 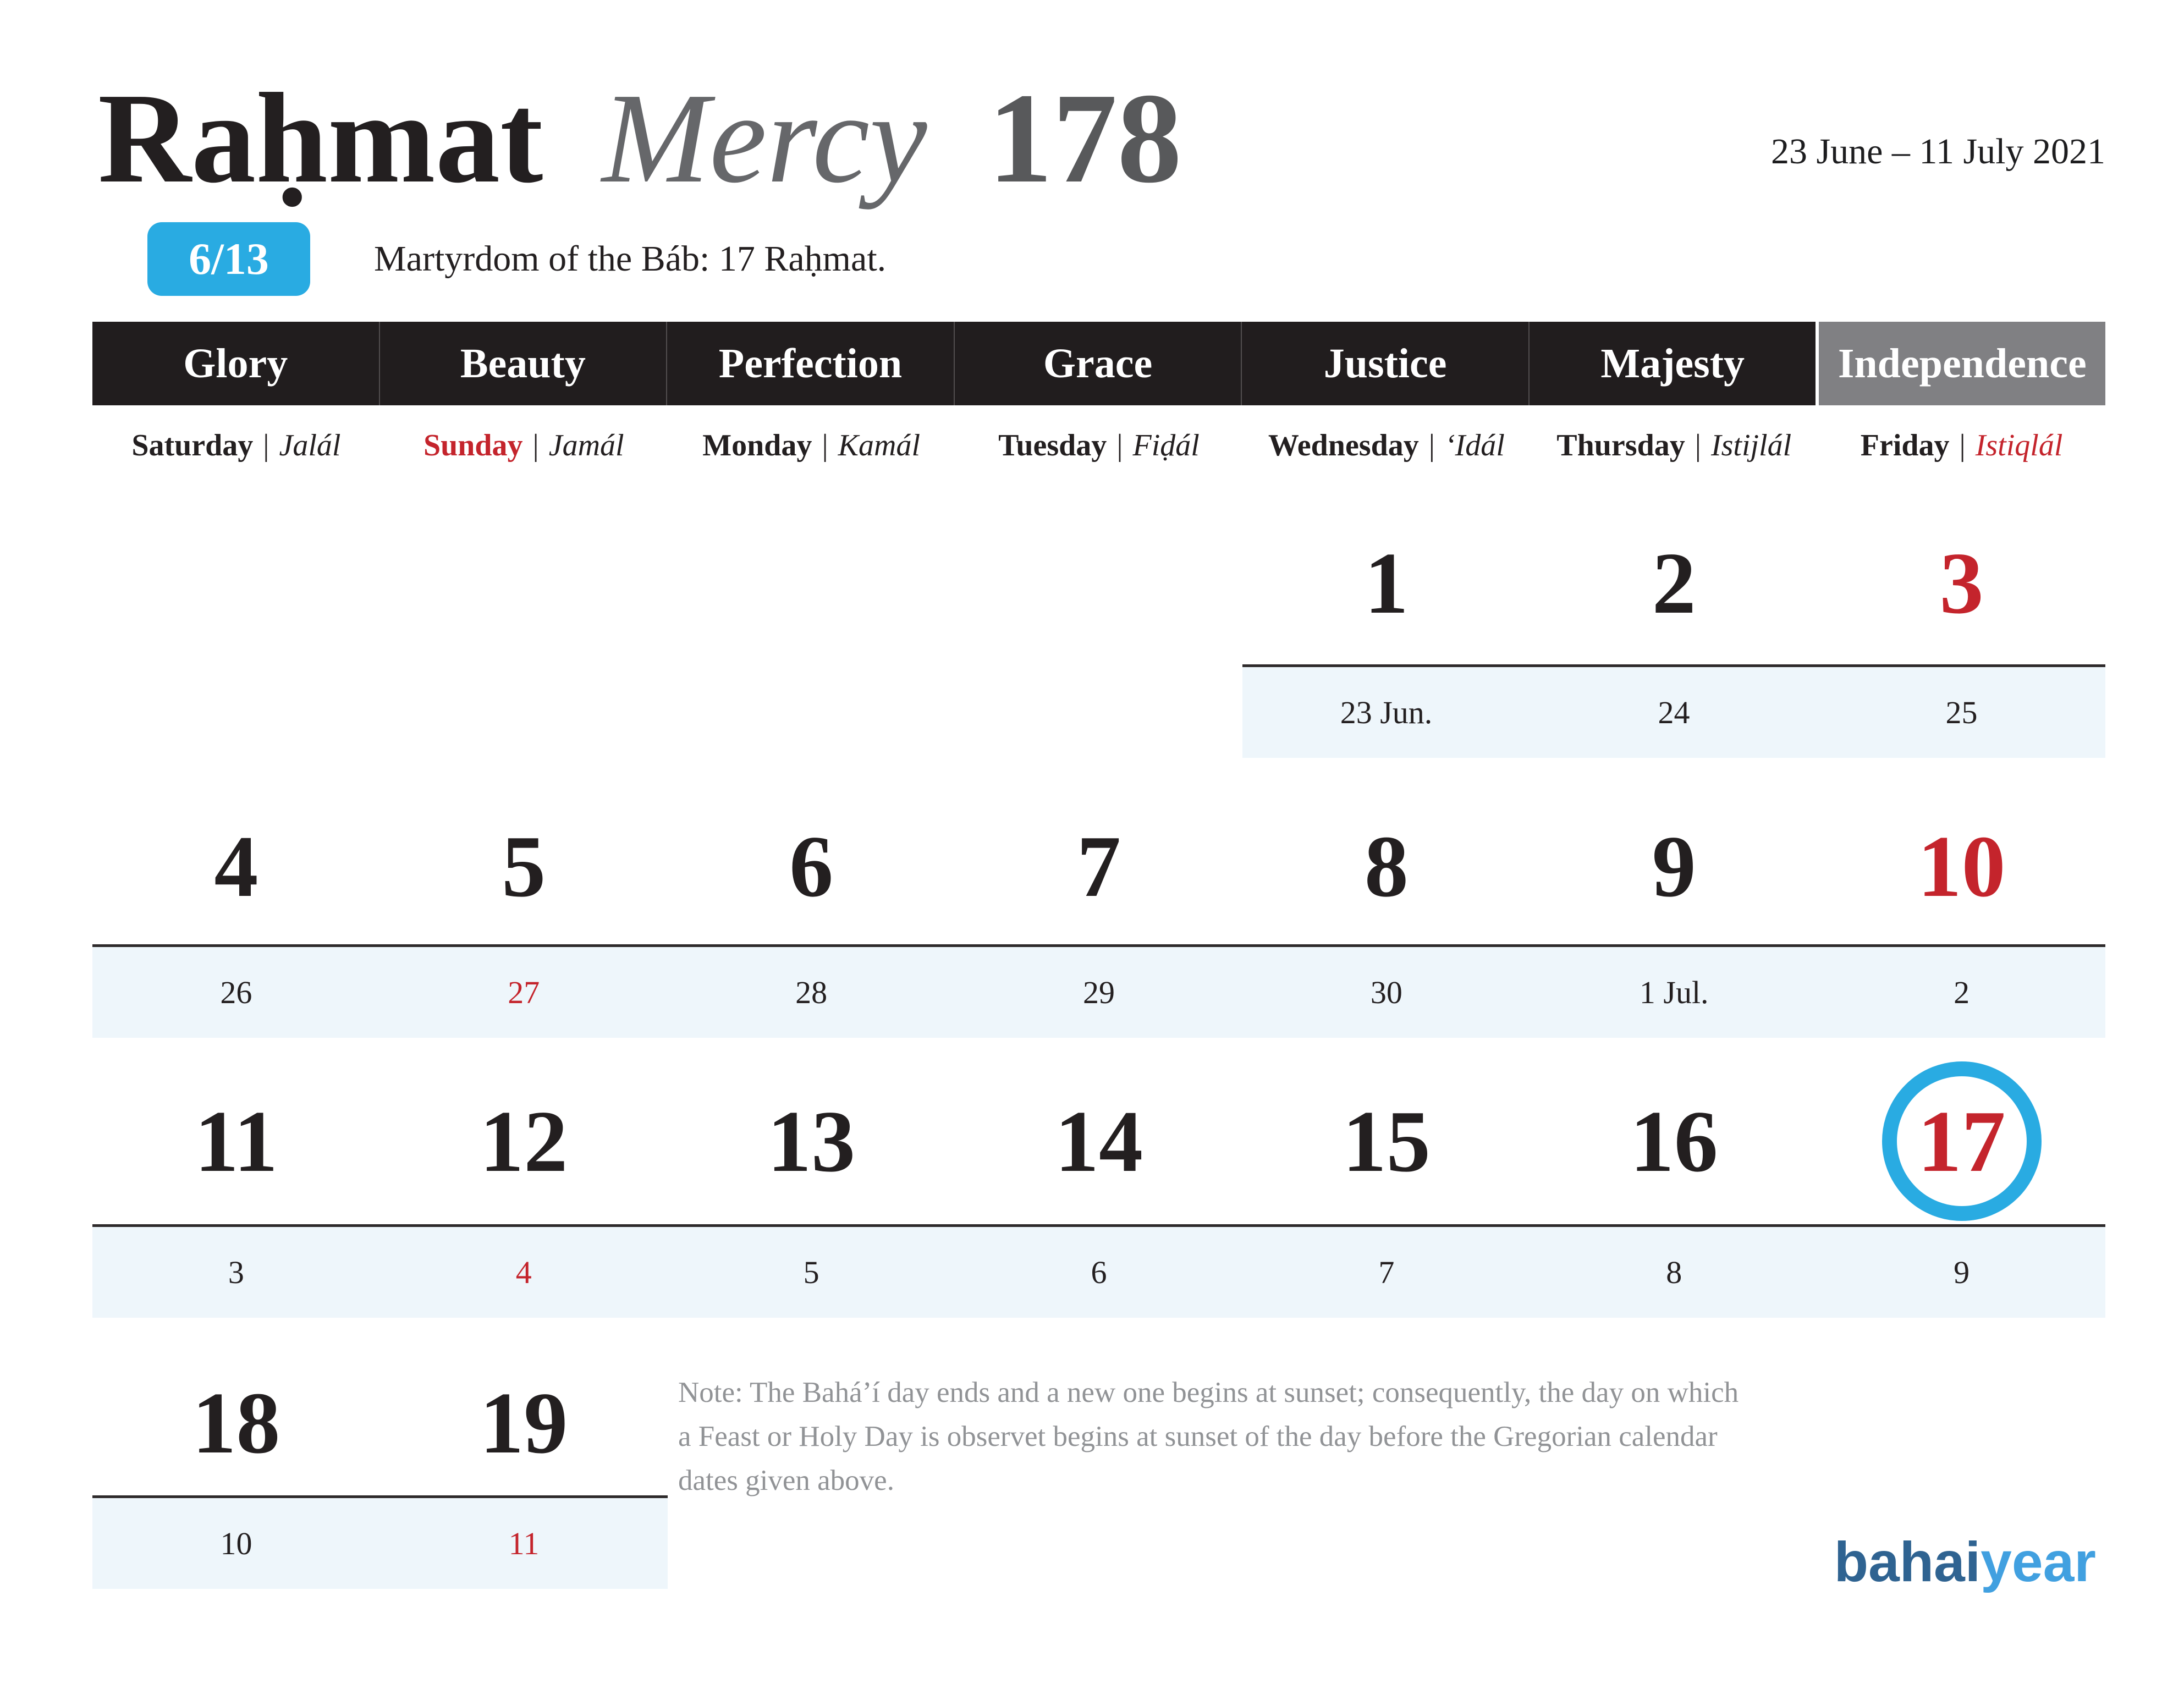 I want to click on gregorian-date: 29, so click(x=1099, y=992).